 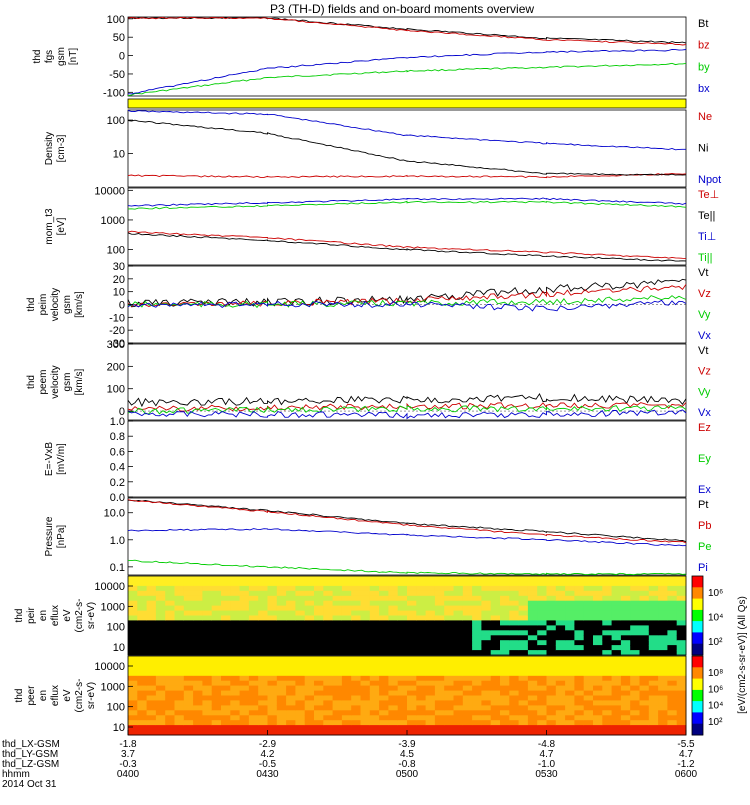 I want to click on legend-entry: Ni, so click(x=703, y=149).